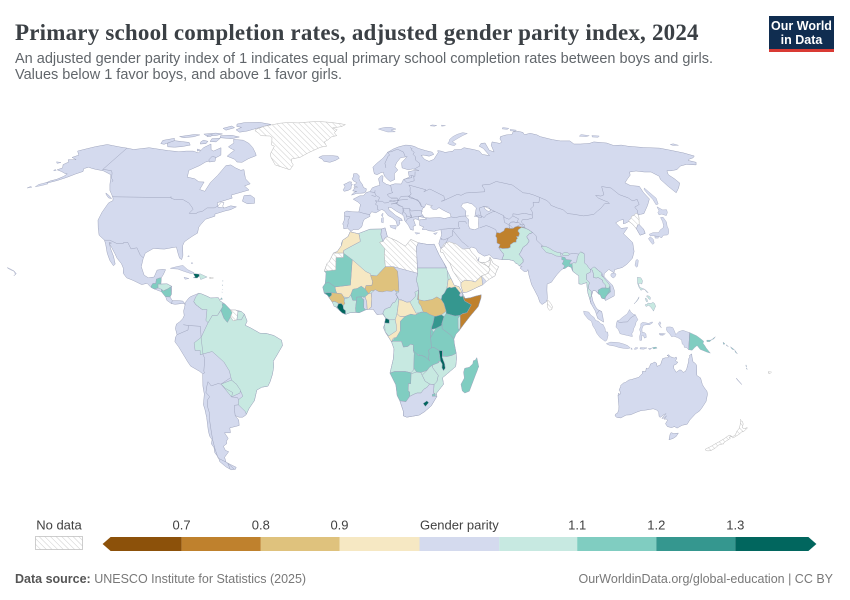 This screenshot has height=600, width=850. I want to click on svg-text: 1.3, so click(735, 525).